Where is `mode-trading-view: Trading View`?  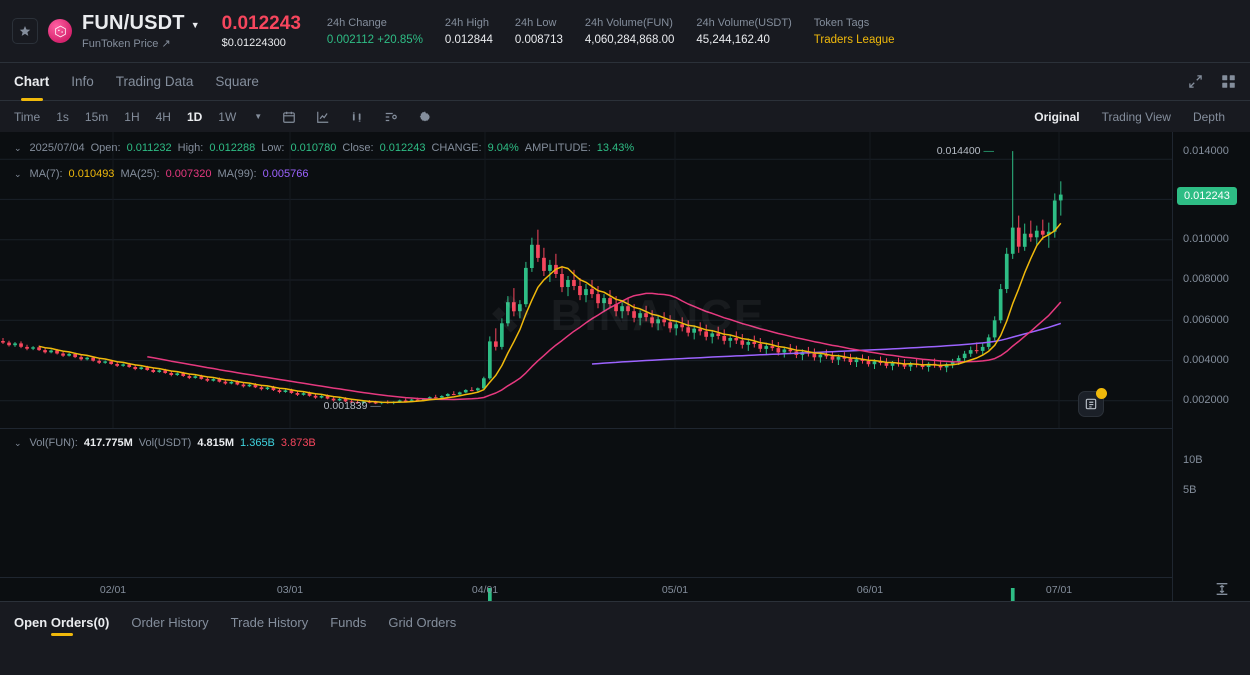
mode-trading-view: Trading View is located at coordinates (1136, 116).